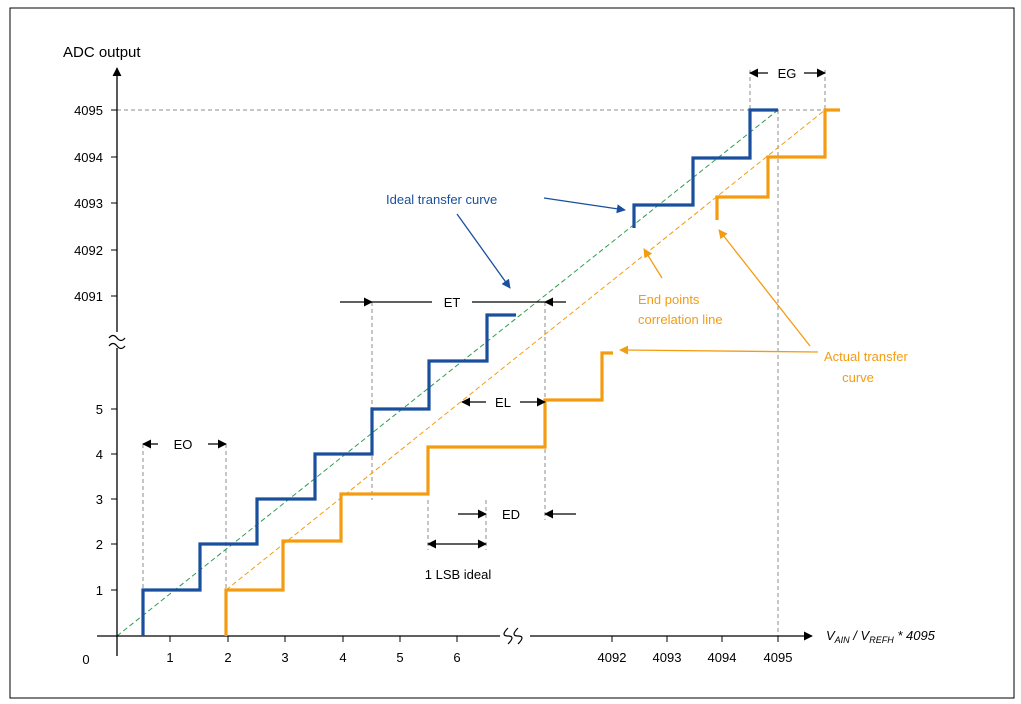 Image resolution: width=1021 pixels, height=704 pixels. Describe the element at coordinates (452, 302) in the screenshot. I see `et-label: ET` at that location.